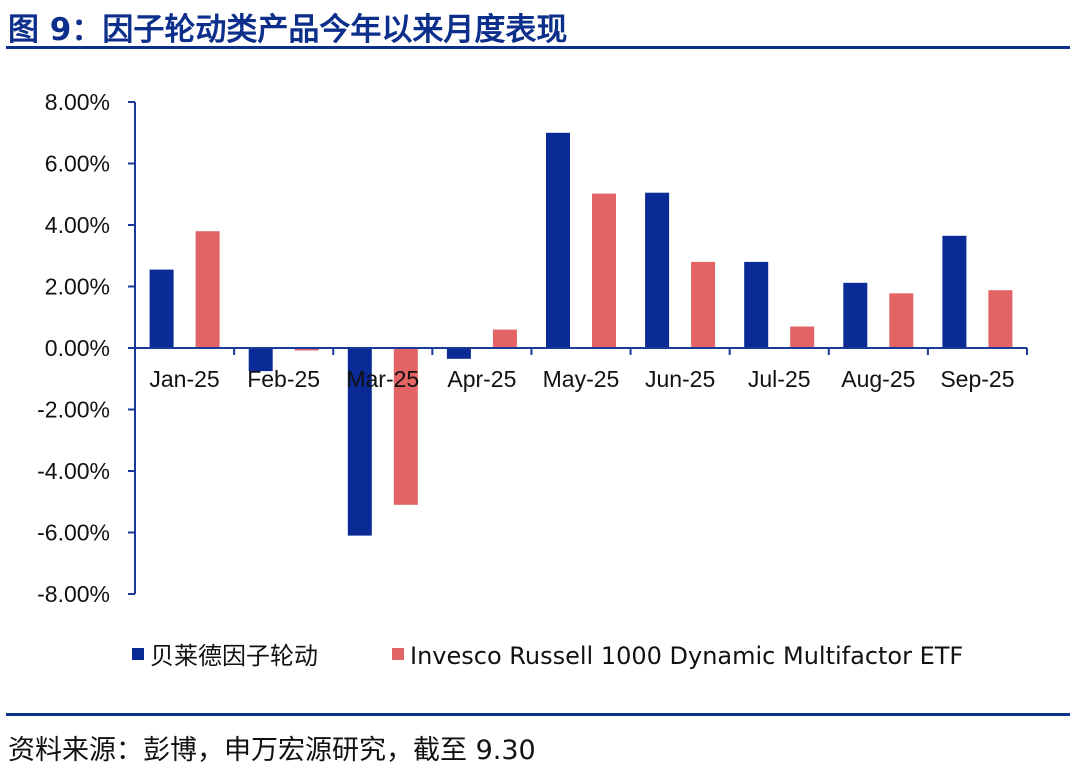 The width and height of the screenshot is (1080, 779). Describe the element at coordinates (283, 379) in the screenshot. I see `x-tick-label: Feb-25` at that location.